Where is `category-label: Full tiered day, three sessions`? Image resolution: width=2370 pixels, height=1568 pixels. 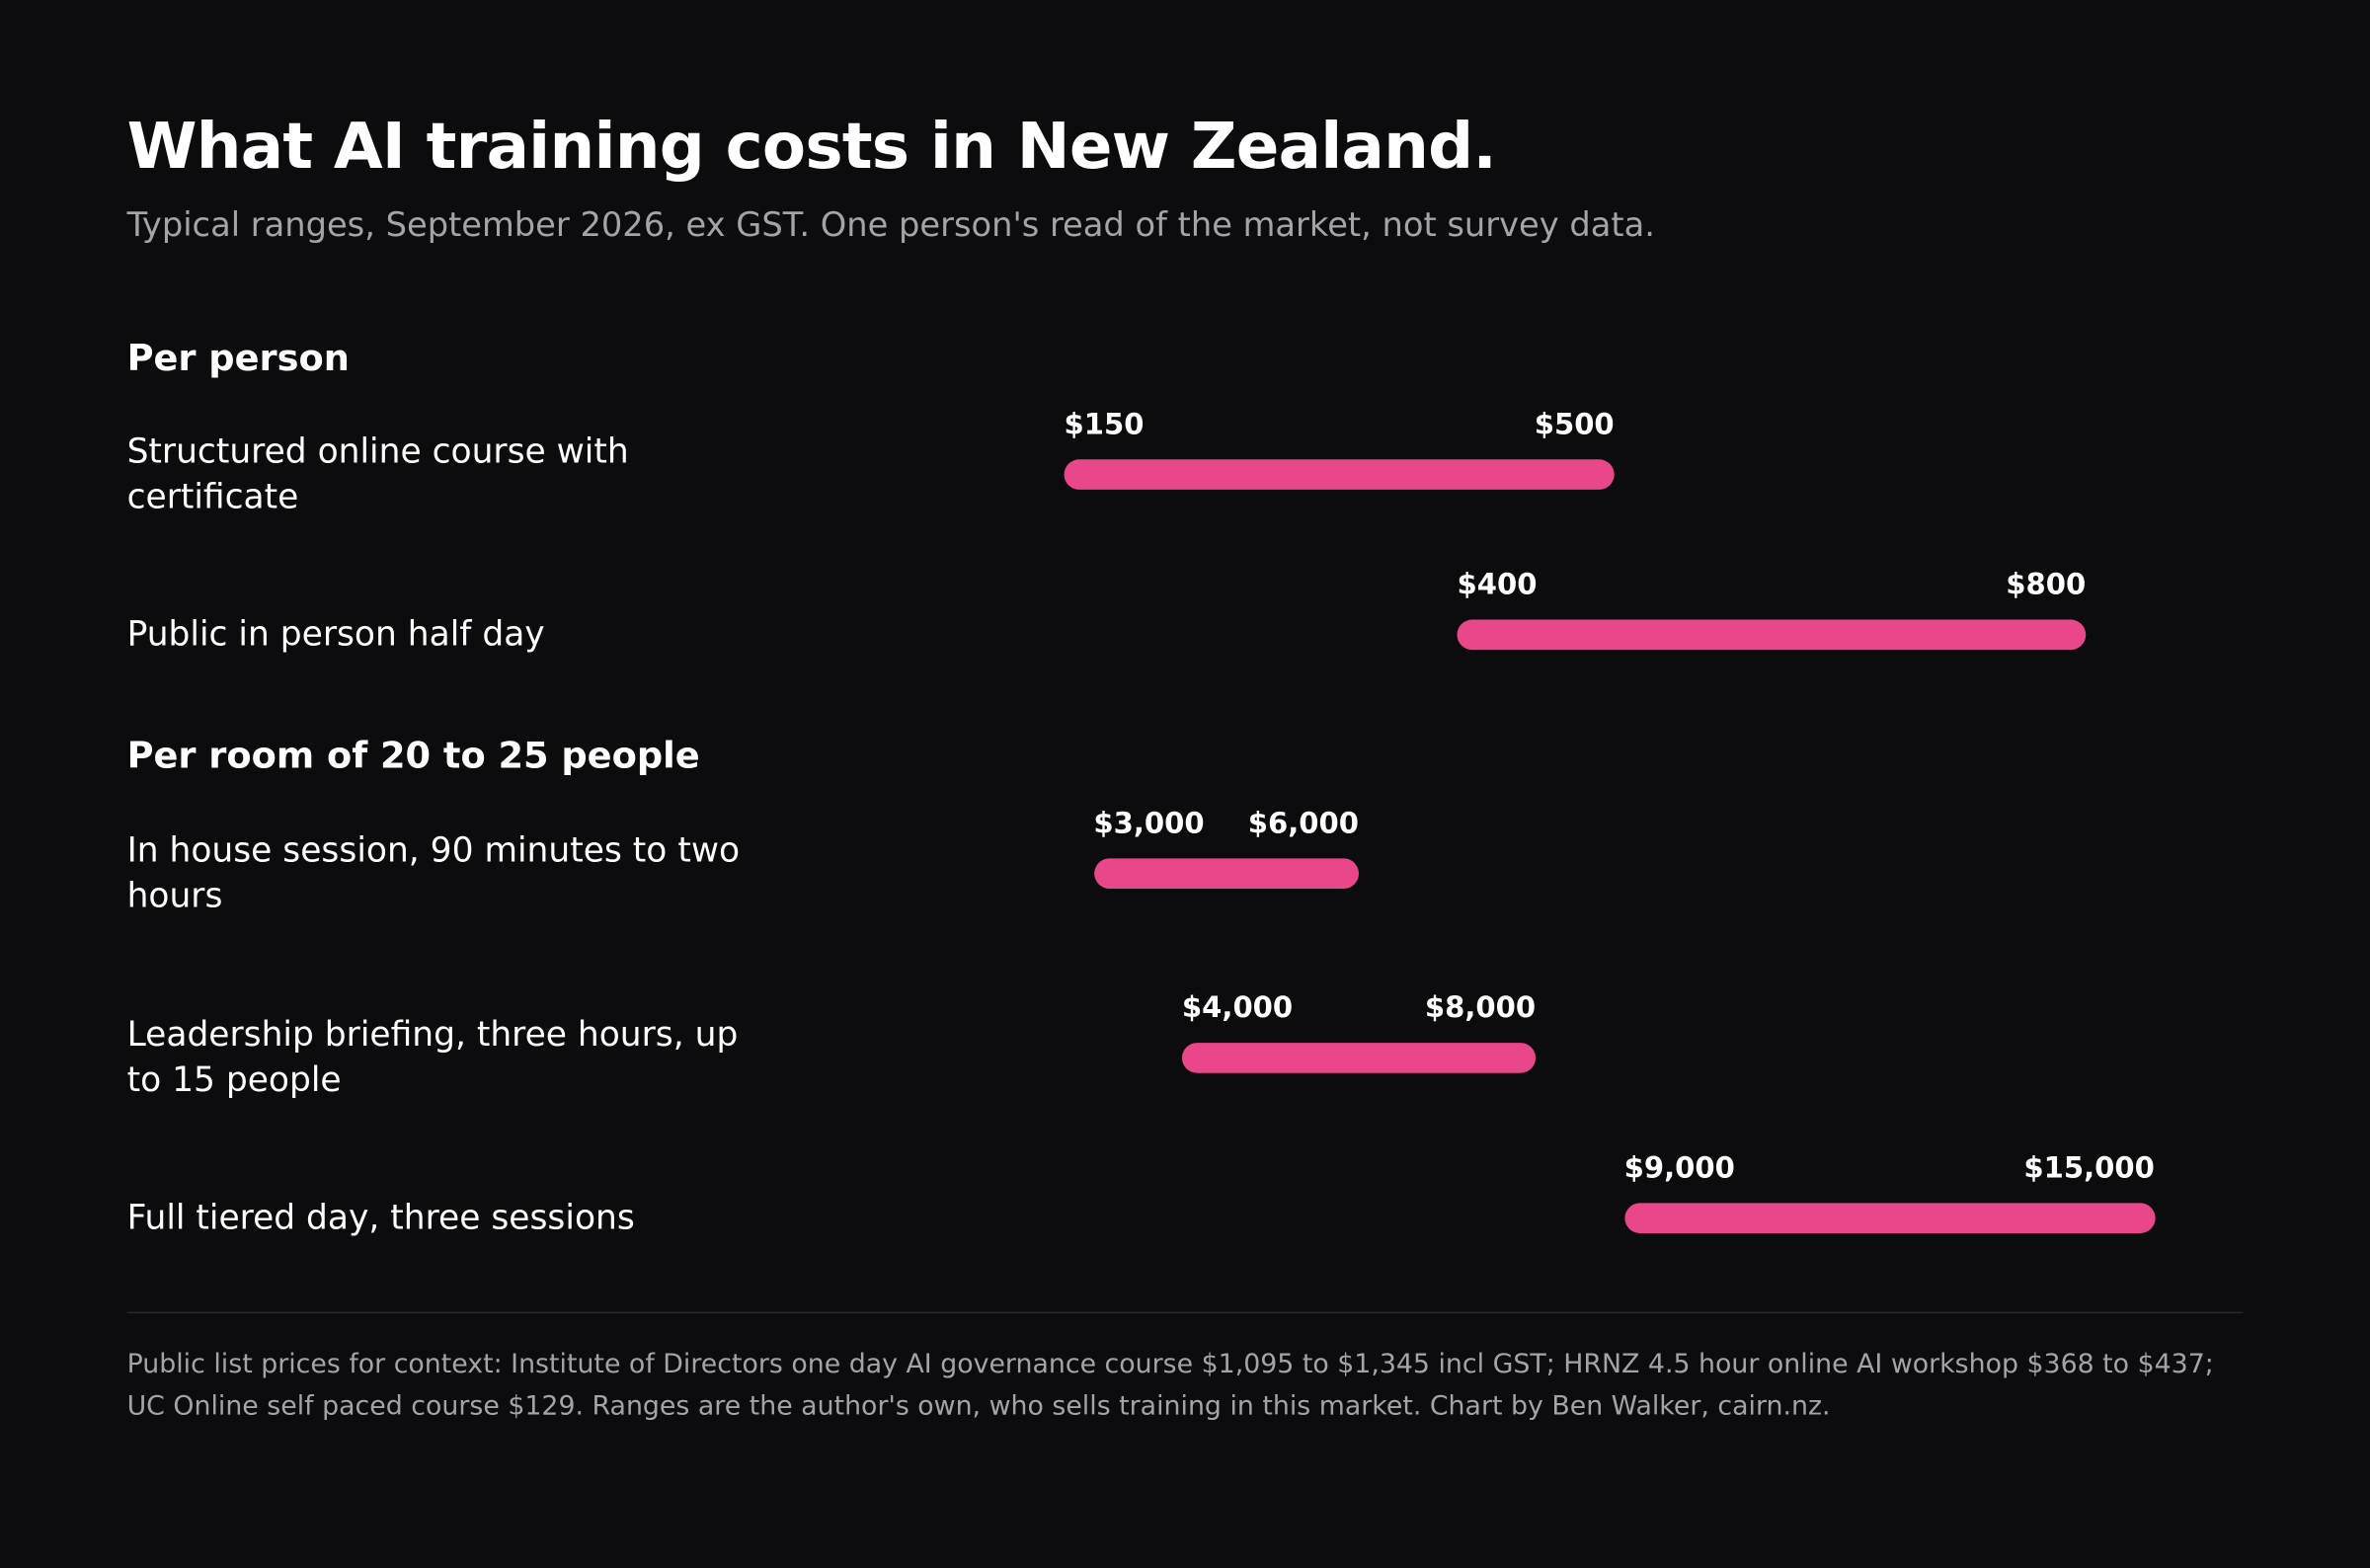 category-label: Full tiered day, three sessions is located at coordinates (381, 1218).